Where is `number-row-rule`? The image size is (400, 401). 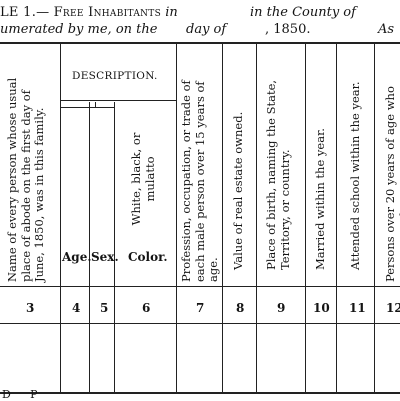
number-row-rule is located at coordinates (200, 323).